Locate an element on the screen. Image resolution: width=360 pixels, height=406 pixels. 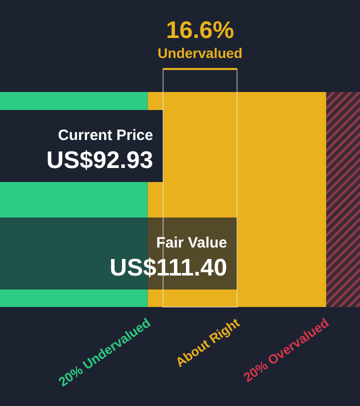
data-label: US$111.40 is located at coordinates (169, 268).